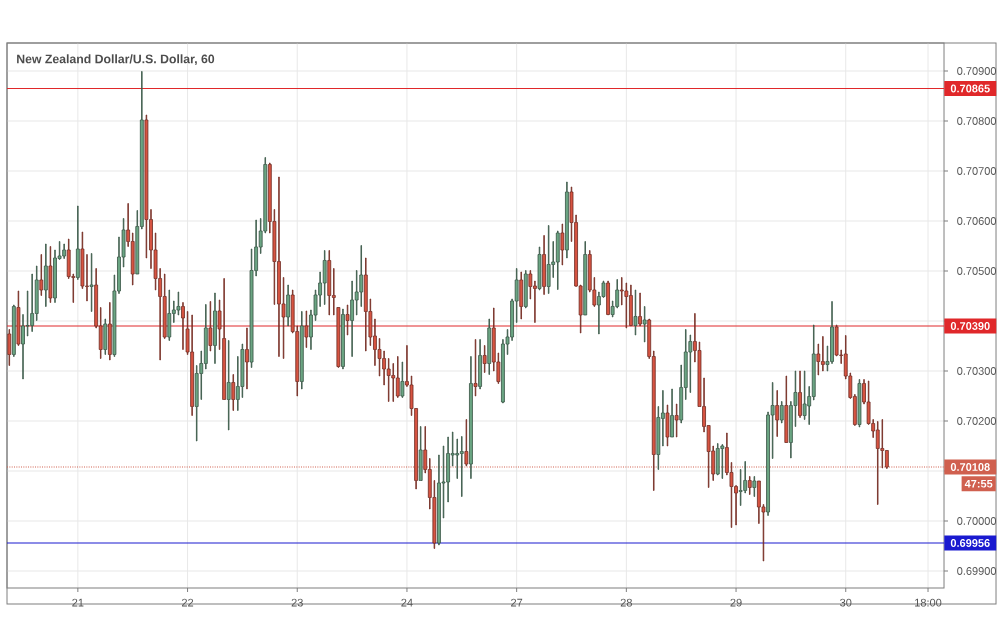 The image size is (1002, 644). I want to click on x-tick-label: 29, so click(736, 602).